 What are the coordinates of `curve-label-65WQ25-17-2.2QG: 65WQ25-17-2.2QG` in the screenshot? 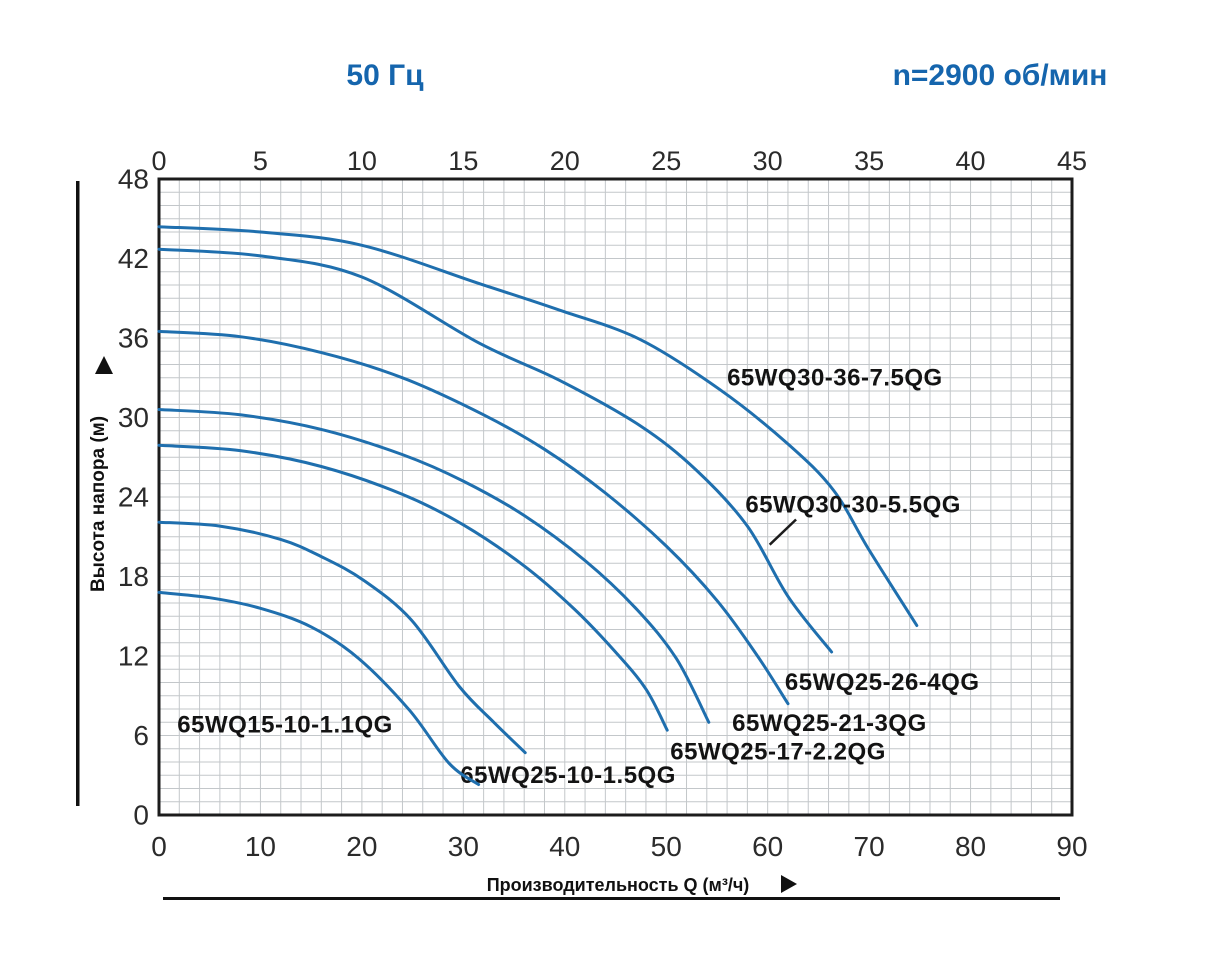 It's located at (778, 752).